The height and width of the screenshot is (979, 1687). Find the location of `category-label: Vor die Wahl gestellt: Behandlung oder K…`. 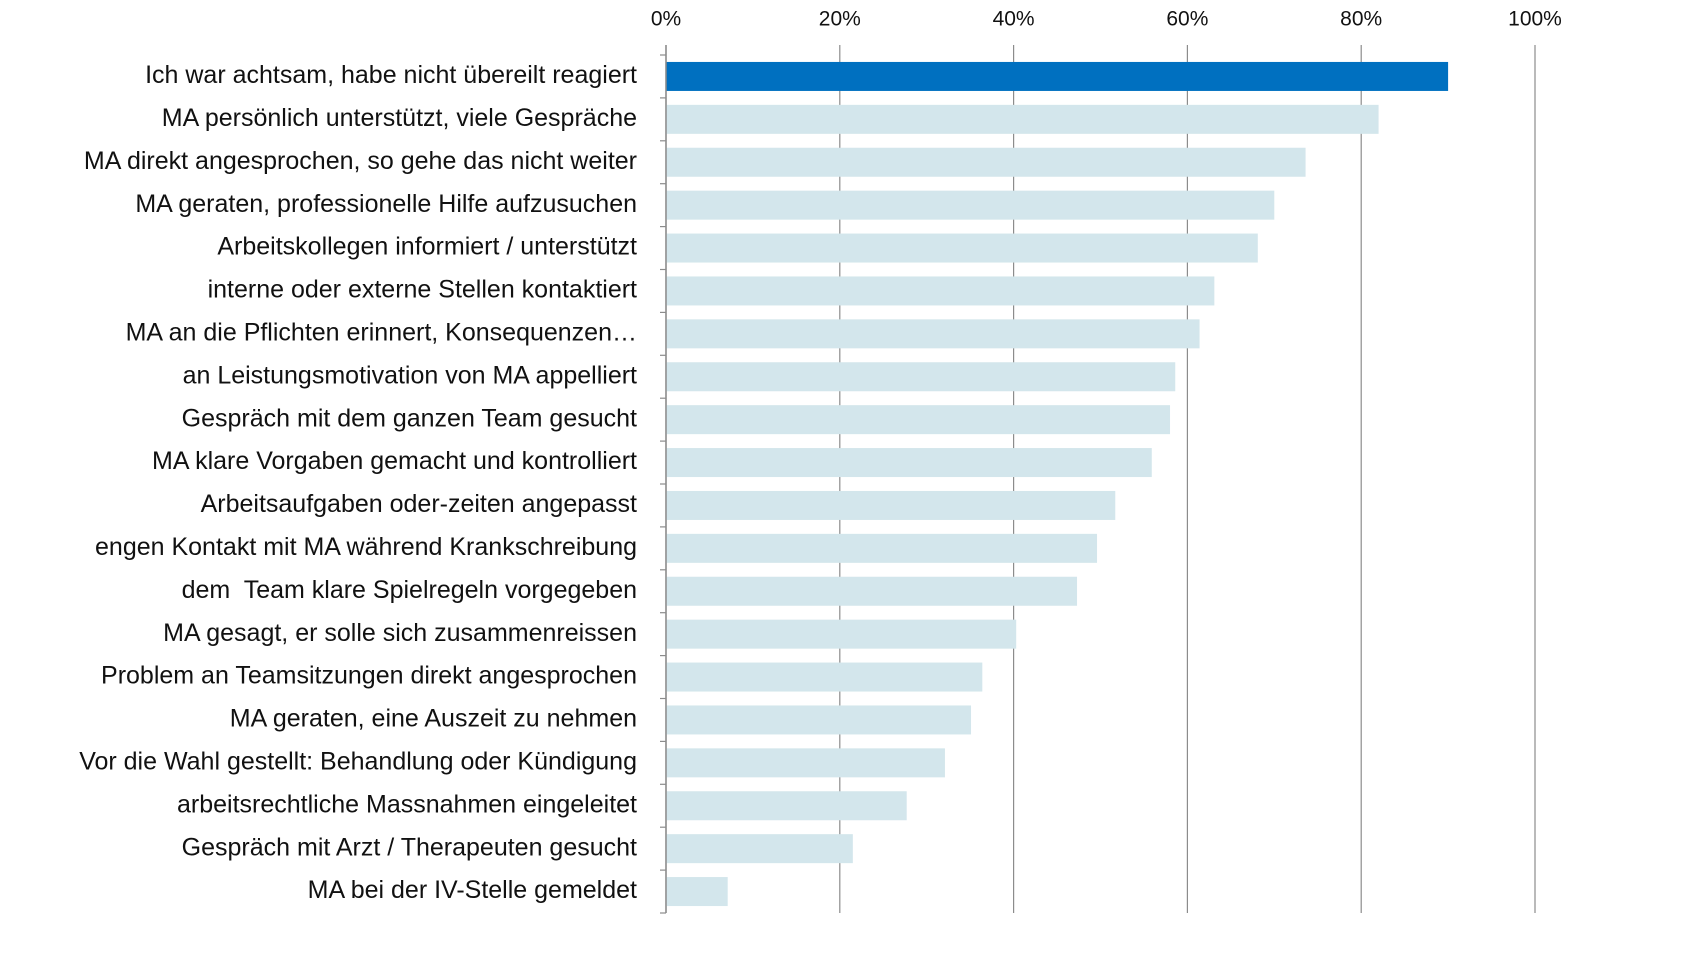

category-label: Vor die Wahl gestellt: Behandlung oder K… is located at coordinates (358, 761).